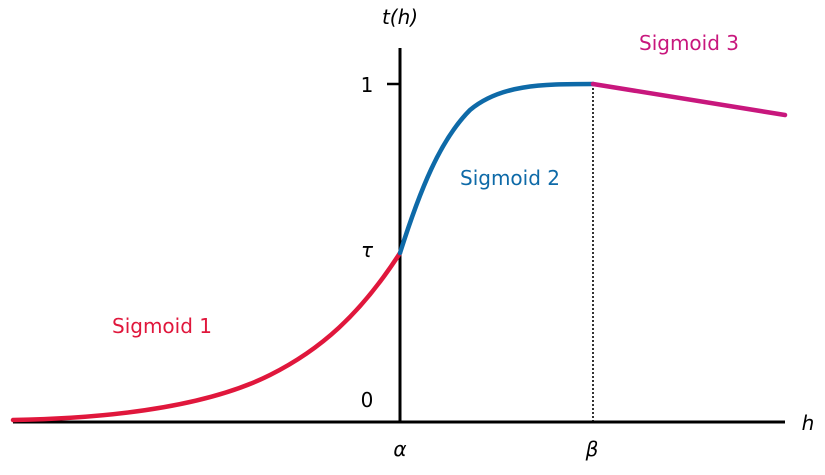 Image resolution: width=825 pixels, height=475 pixels. I want to click on sigmoid3-curve, so click(689, 99).